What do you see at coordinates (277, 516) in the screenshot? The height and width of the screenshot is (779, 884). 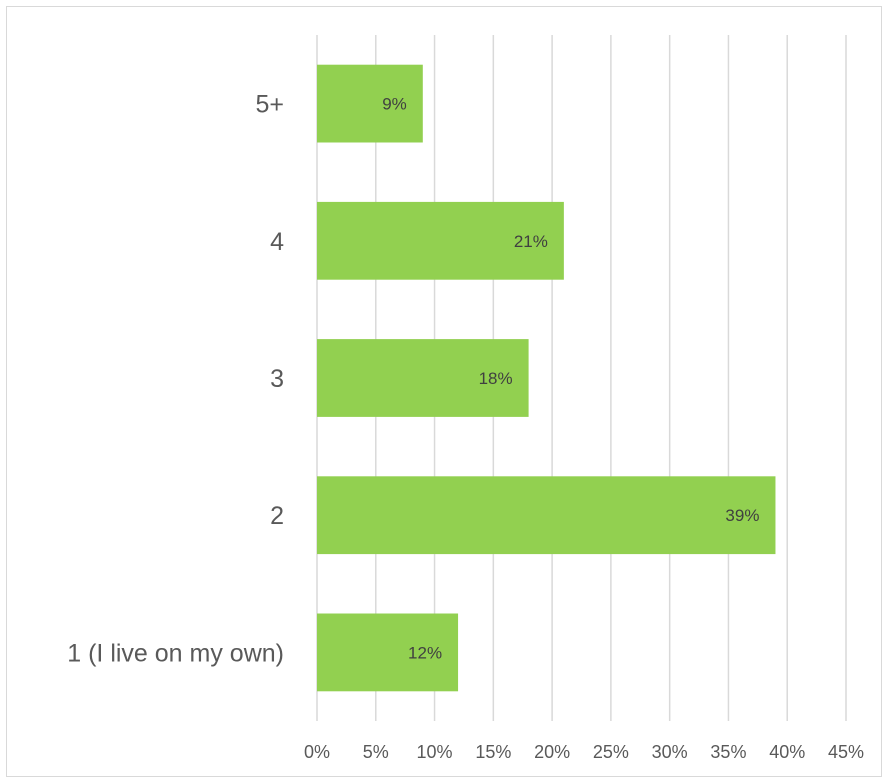 I see `category-label: 2` at bounding box center [277, 516].